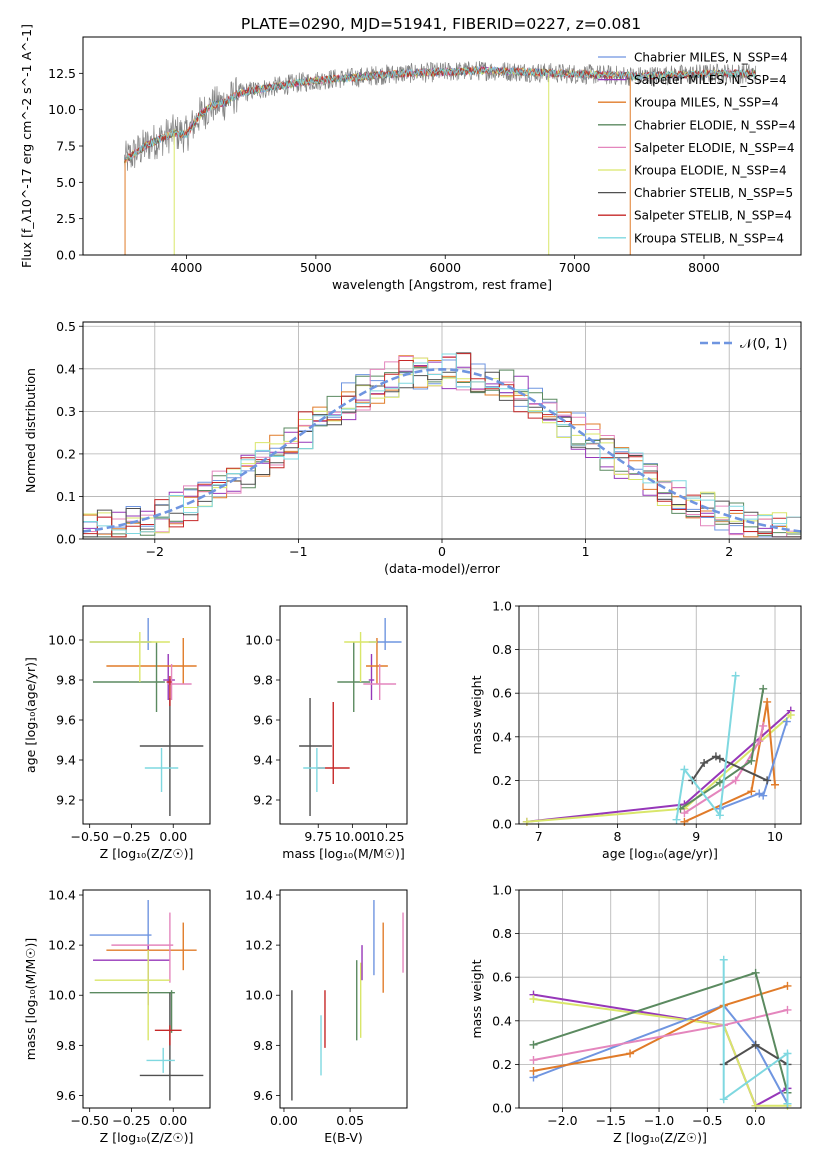  I want to click on y-tick-label: 1.0, so click(502, 606).